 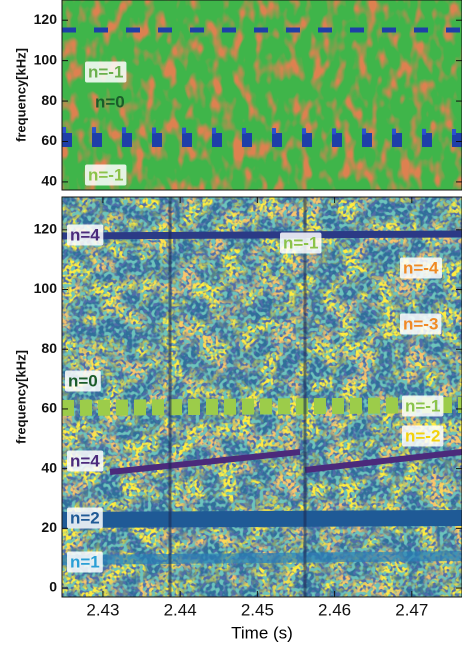 I want to click on x-axis-label: Time (s), so click(x=262, y=632).